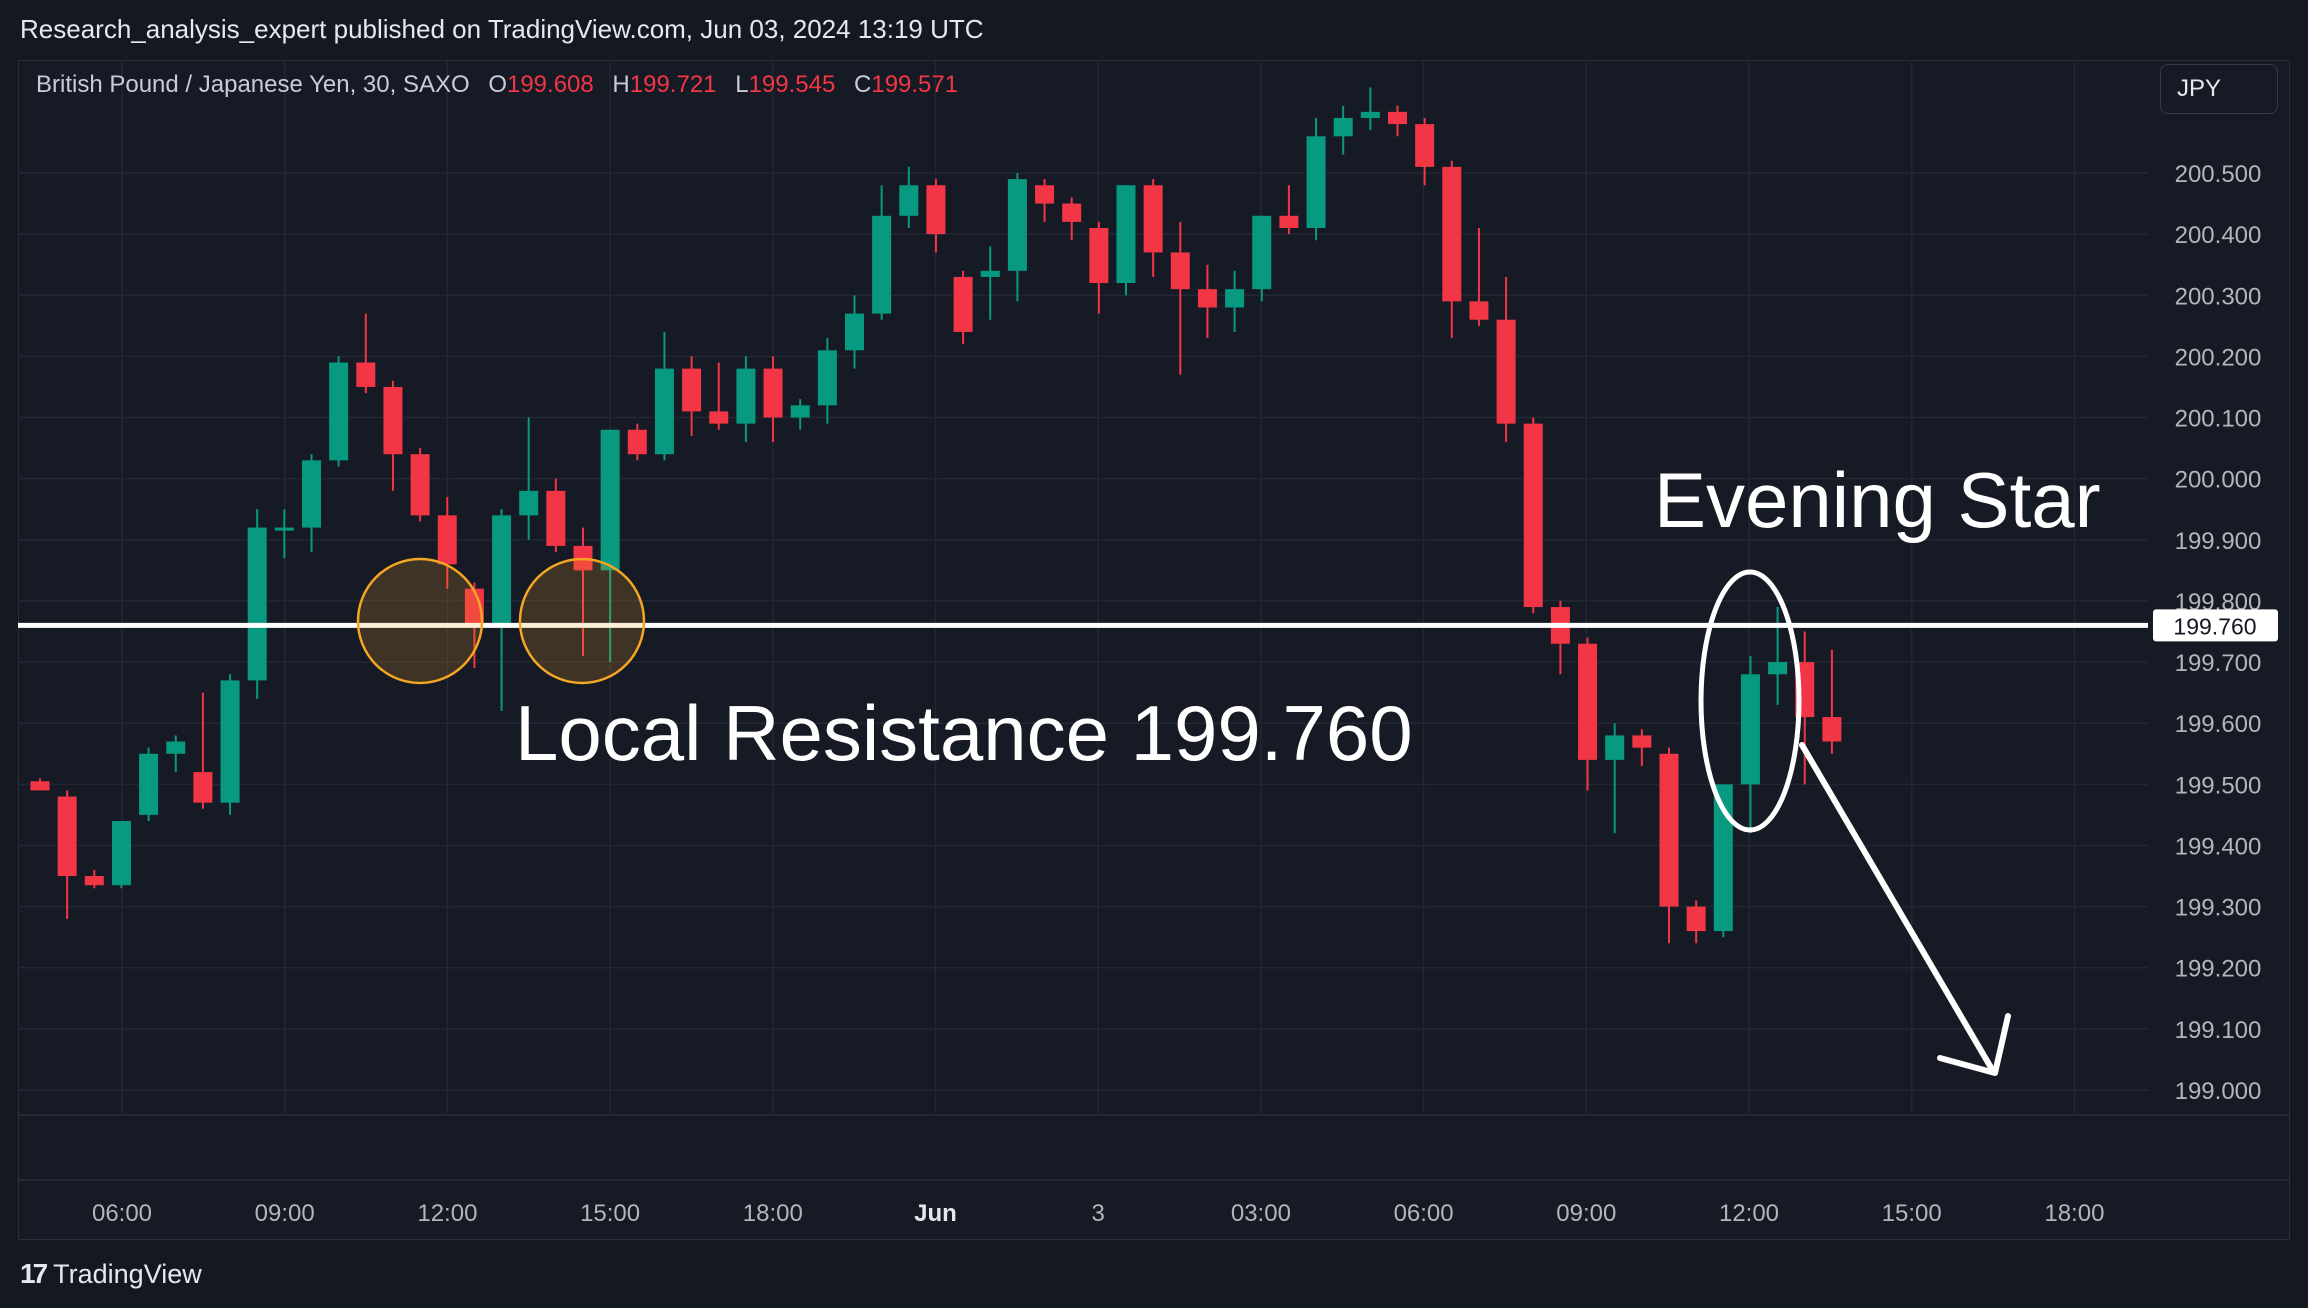 The width and height of the screenshot is (2308, 1308). Describe the element at coordinates (2218, 541) in the screenshot. I see `y-tick-label: 199.900` at that location.